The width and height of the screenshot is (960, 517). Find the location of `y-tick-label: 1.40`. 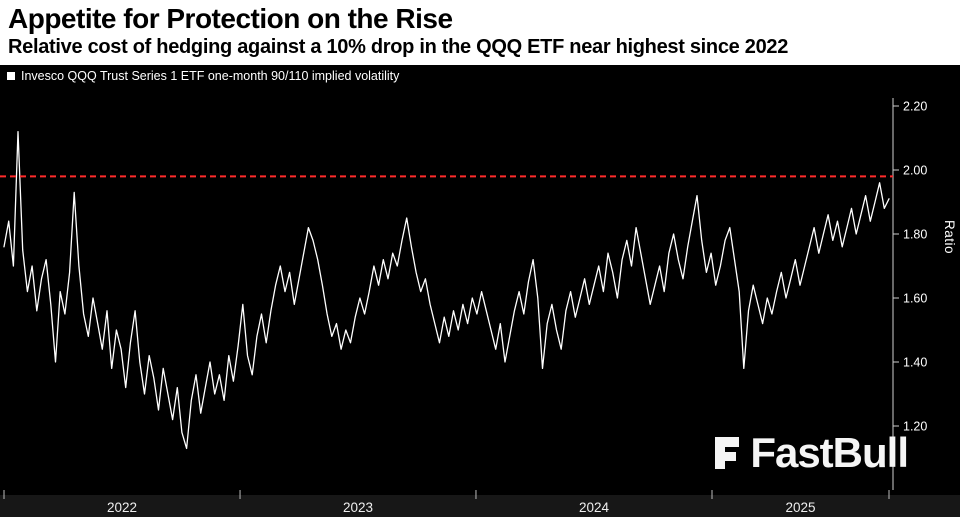

y-tick-label: 1.40 is located at coordinates (915, 363).